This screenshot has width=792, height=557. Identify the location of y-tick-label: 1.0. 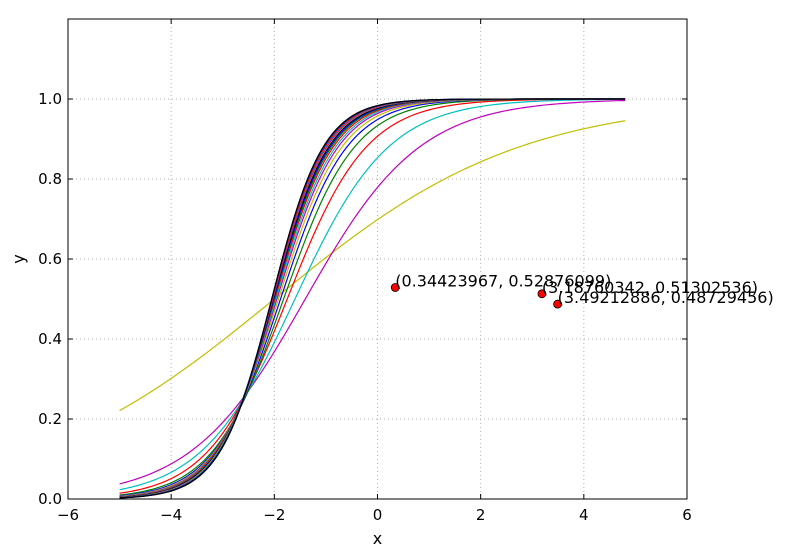
(50, 99).